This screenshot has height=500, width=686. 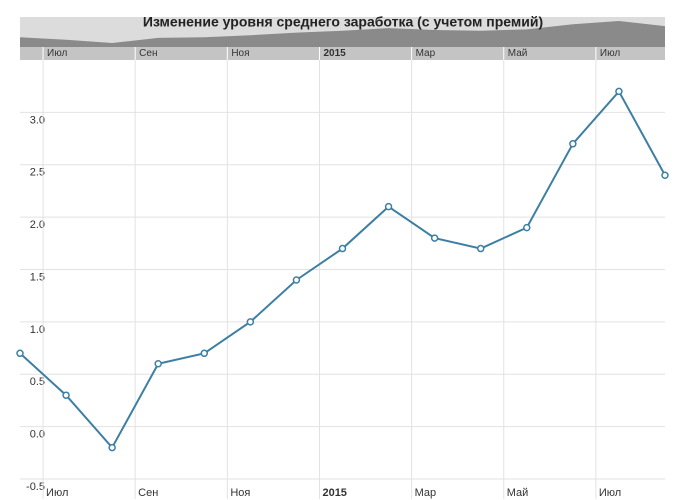 What do you see at coordinates (518, 53) in the screenshot?
I see `navigator-tick-label: Май` at bounding box center [518, 53].